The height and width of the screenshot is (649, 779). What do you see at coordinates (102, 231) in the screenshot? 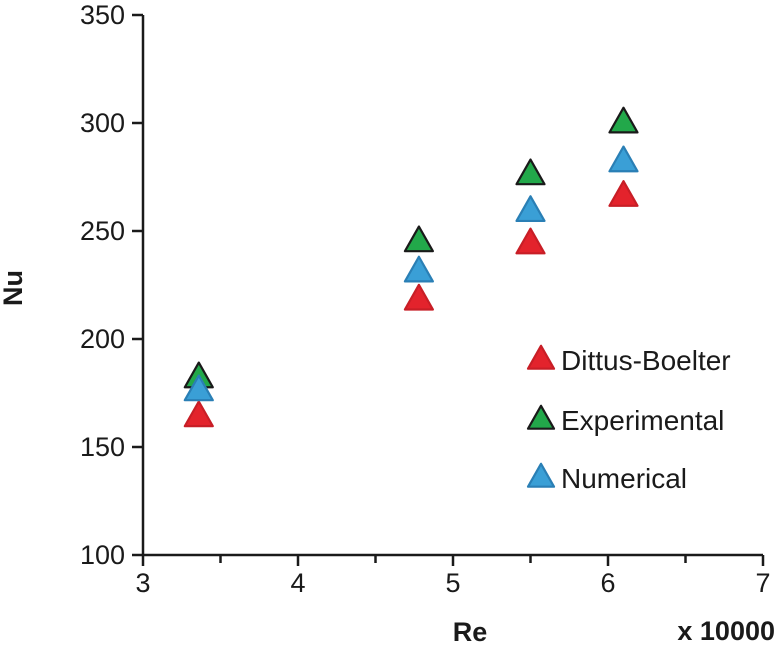
I see `y-tick-label: 250` at bounding box center [102, 231].